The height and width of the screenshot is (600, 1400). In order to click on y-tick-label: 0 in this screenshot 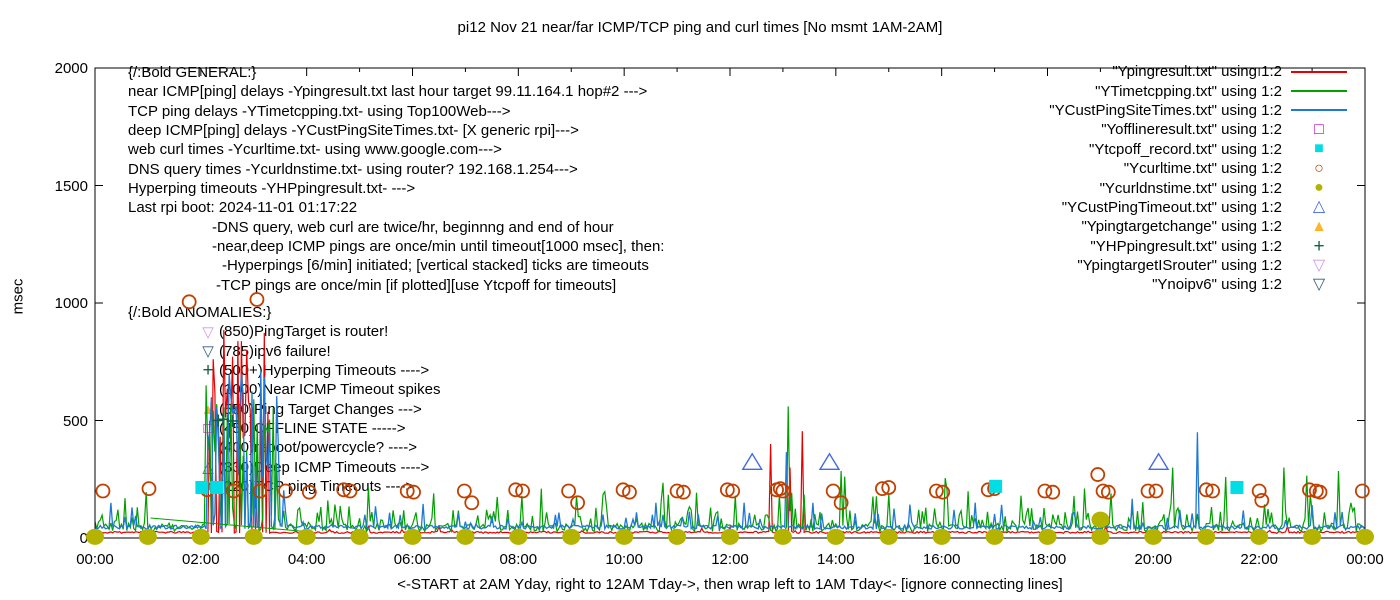, I will do `click(83, 538)`.